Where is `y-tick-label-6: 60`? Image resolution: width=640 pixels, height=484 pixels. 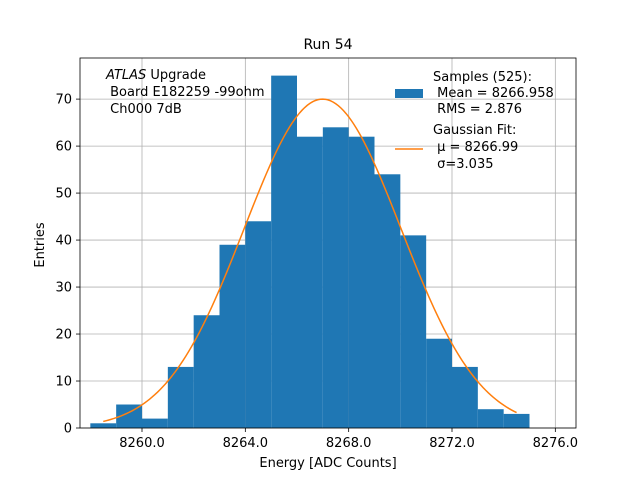 y-tick-label-6: 60 is located at coordinates (63, 147).